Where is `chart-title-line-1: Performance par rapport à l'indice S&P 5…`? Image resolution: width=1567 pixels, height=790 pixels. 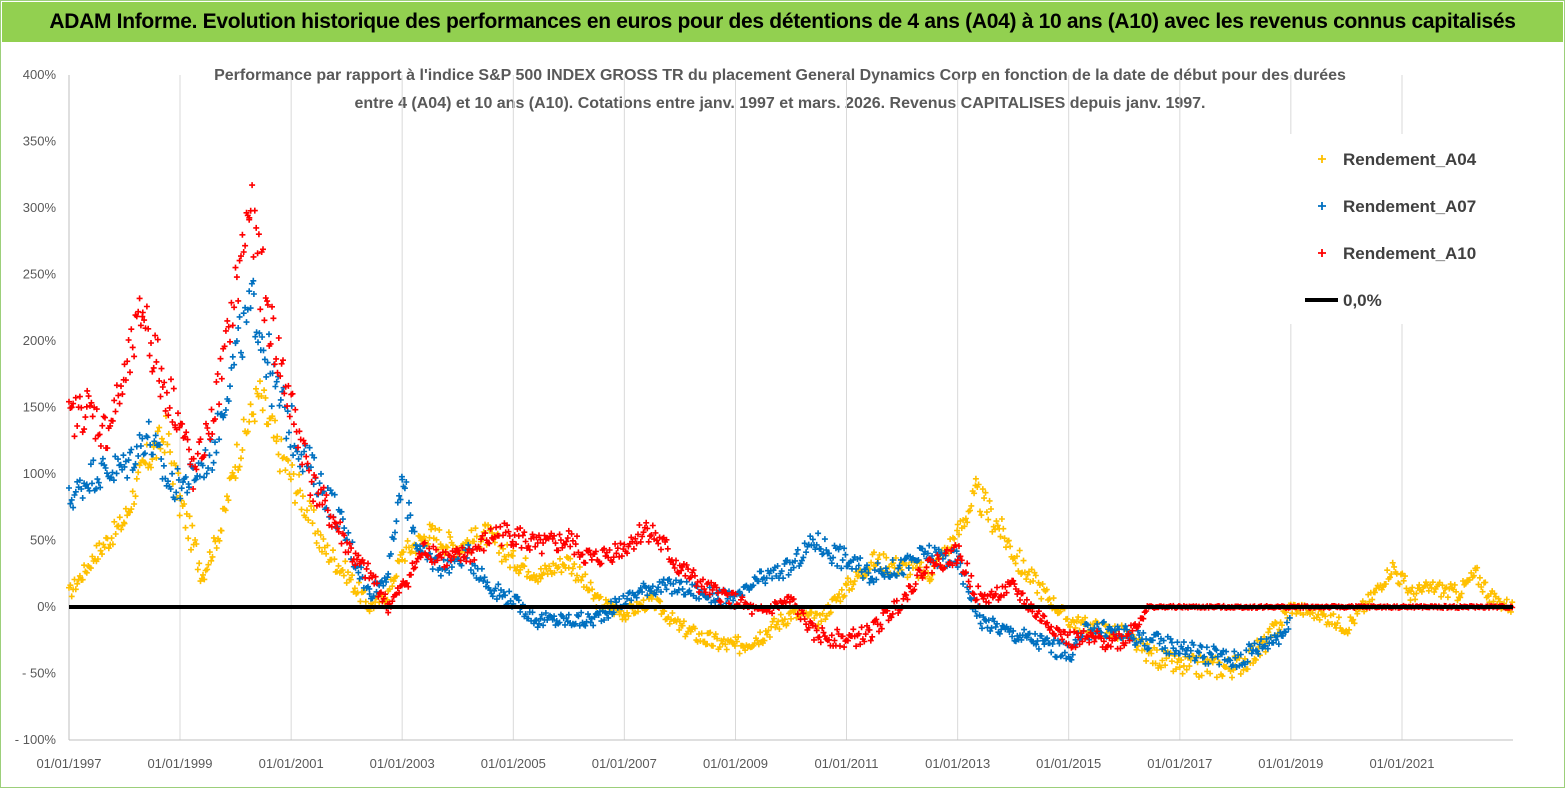
chart-title-line-1: Performance par rapport à l'indice S&P 5… is located at coordinates (780, 75).